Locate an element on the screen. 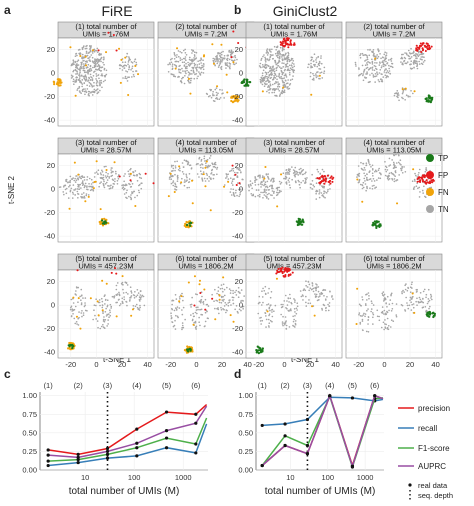 The image size is (474, 506). legend-auprc-label: AUPRC is located at coordinates (432, 466).